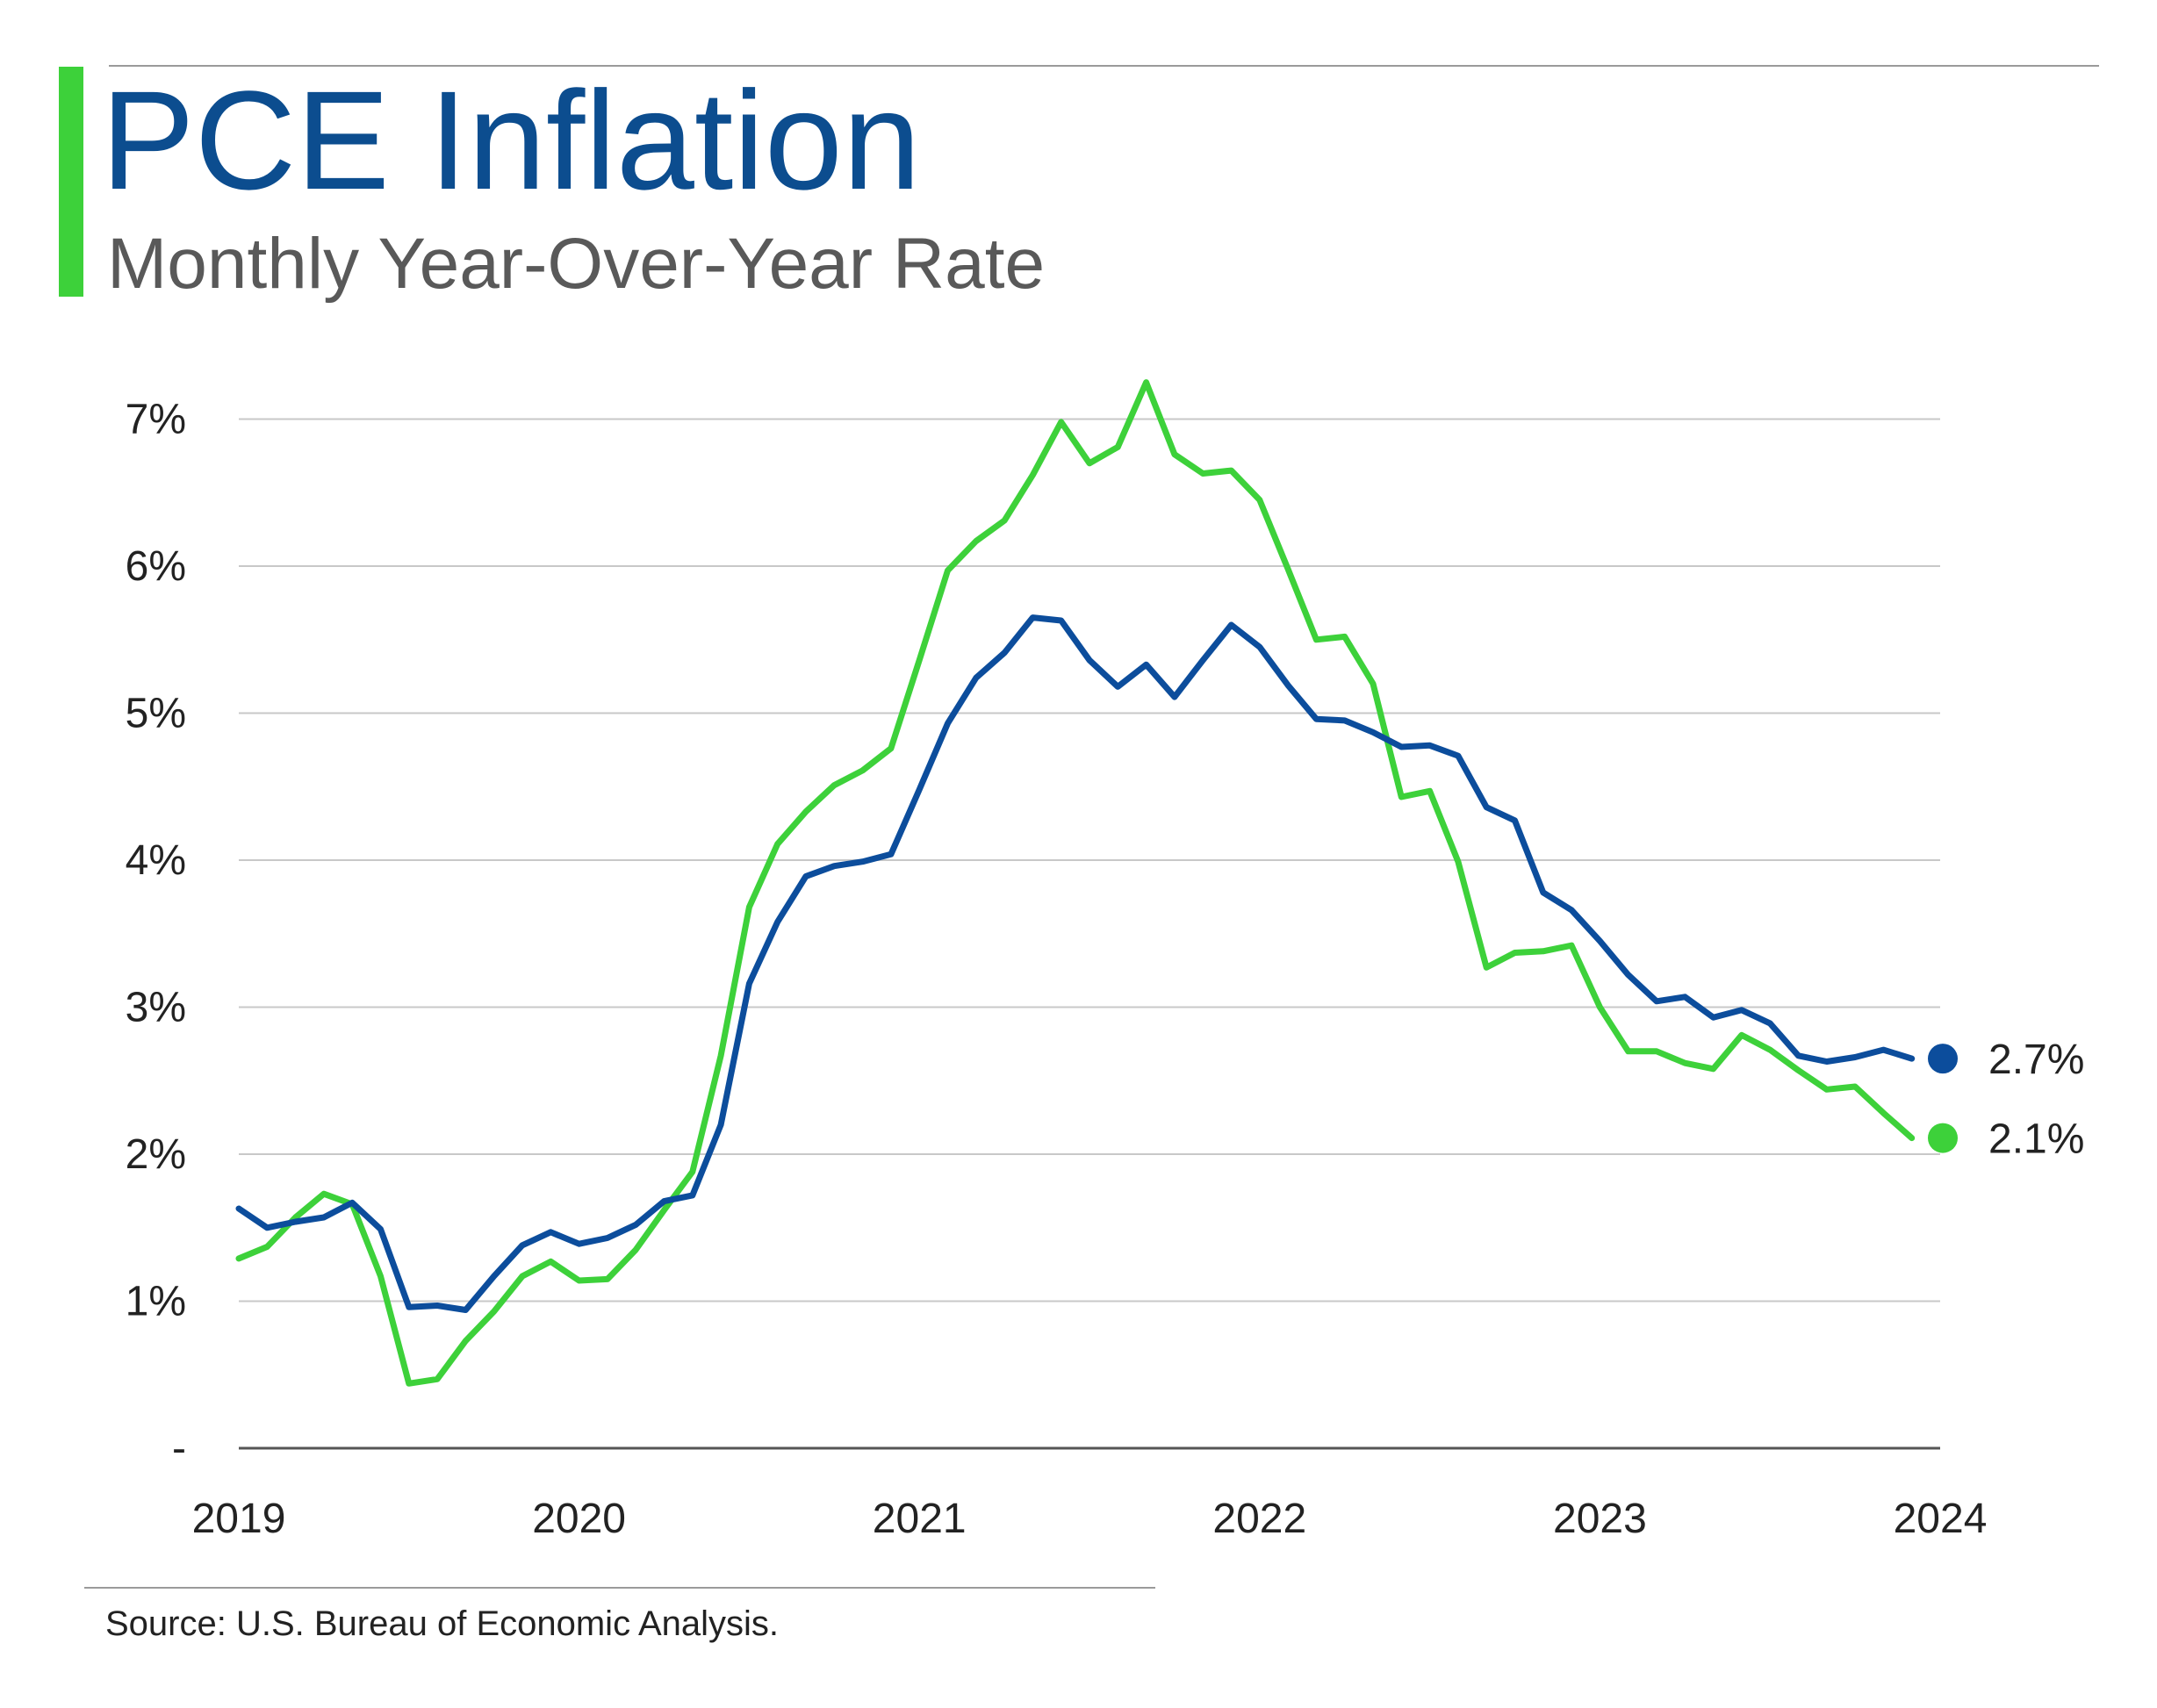  I want to click on y-tick-label: 1%, so click(156, 1302).